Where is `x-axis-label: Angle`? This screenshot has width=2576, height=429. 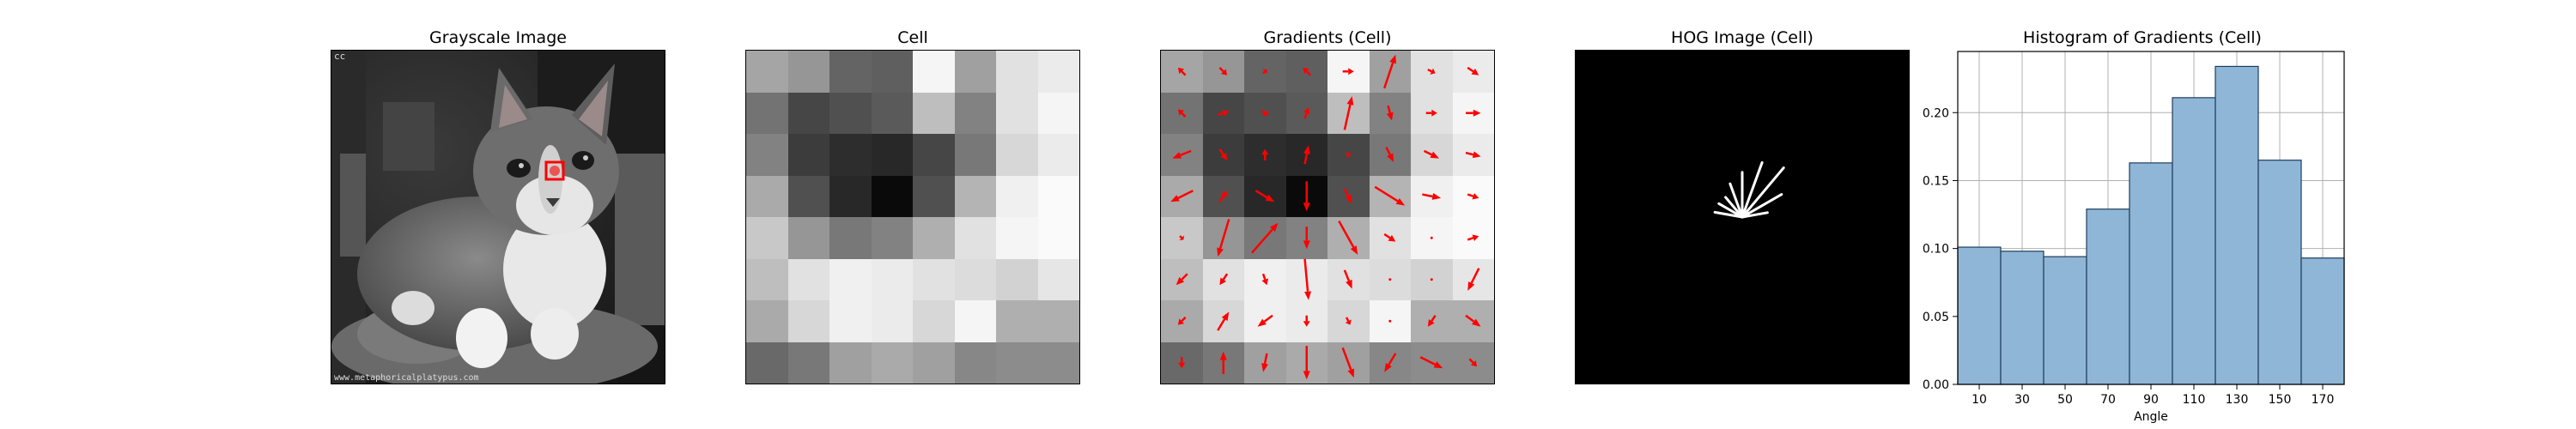 x-axis-label: Angle is located at coordinates (2151, 417).